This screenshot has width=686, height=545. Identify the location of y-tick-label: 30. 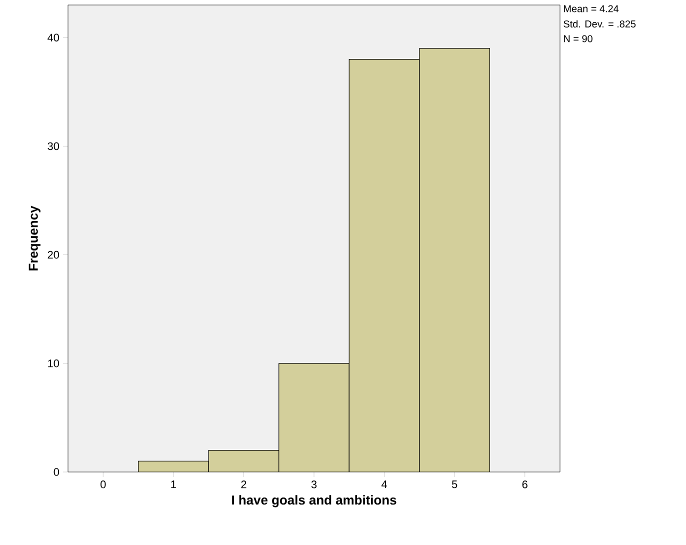
(54, 146).